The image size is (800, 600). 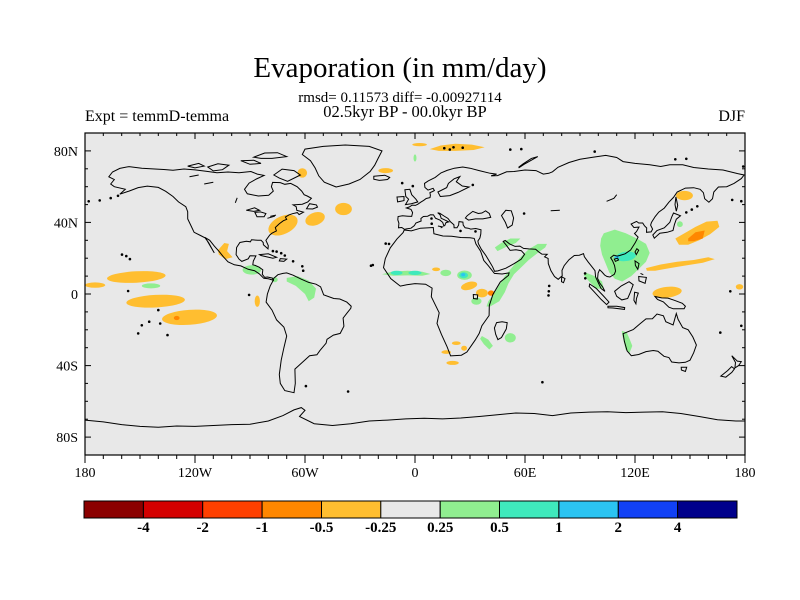 I want to click on colorbar-label: -2, so click(x=202, y=528).